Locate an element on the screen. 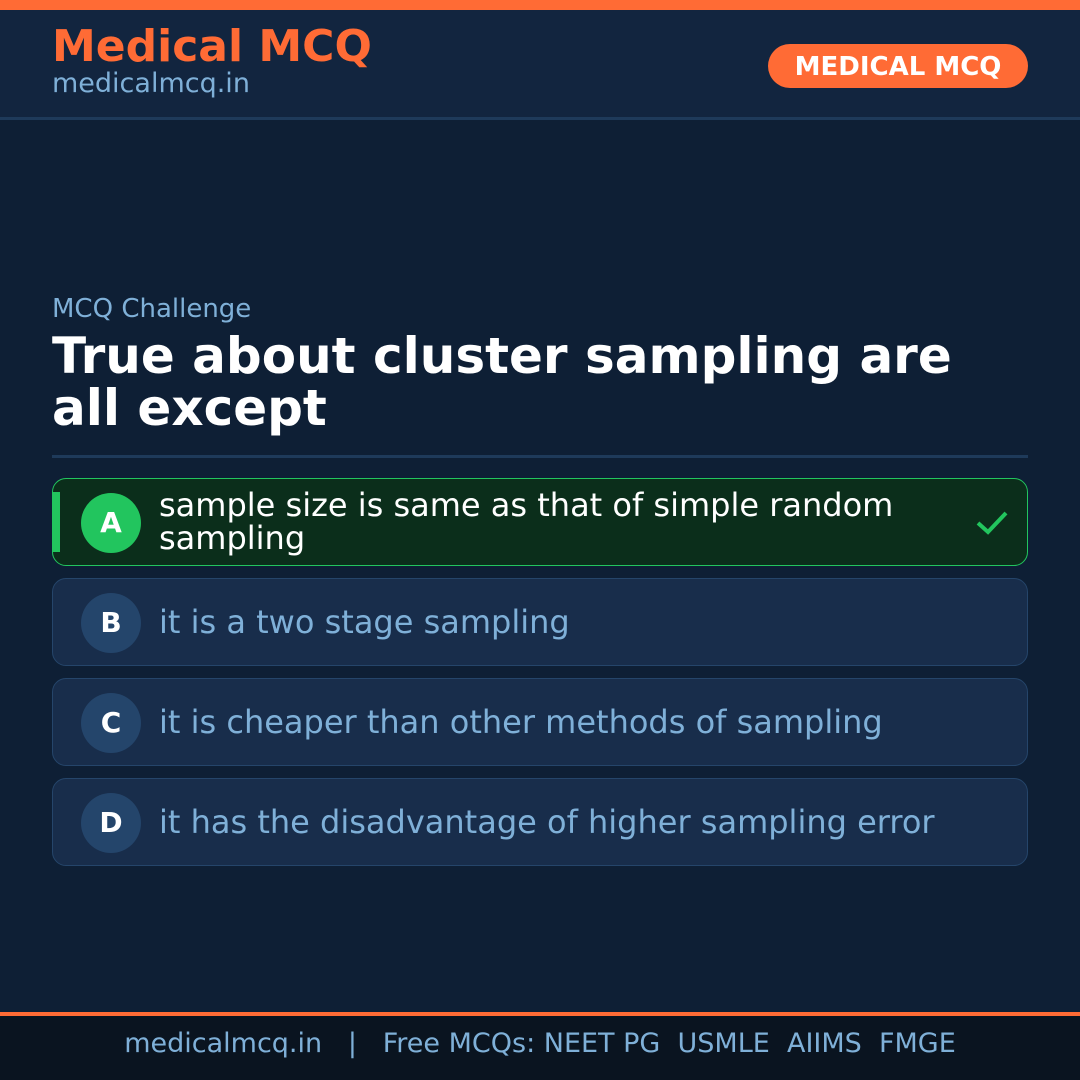 This screenshot has height=1080, width=1080. footer-accent-line is located at coordinates (540, 1014).